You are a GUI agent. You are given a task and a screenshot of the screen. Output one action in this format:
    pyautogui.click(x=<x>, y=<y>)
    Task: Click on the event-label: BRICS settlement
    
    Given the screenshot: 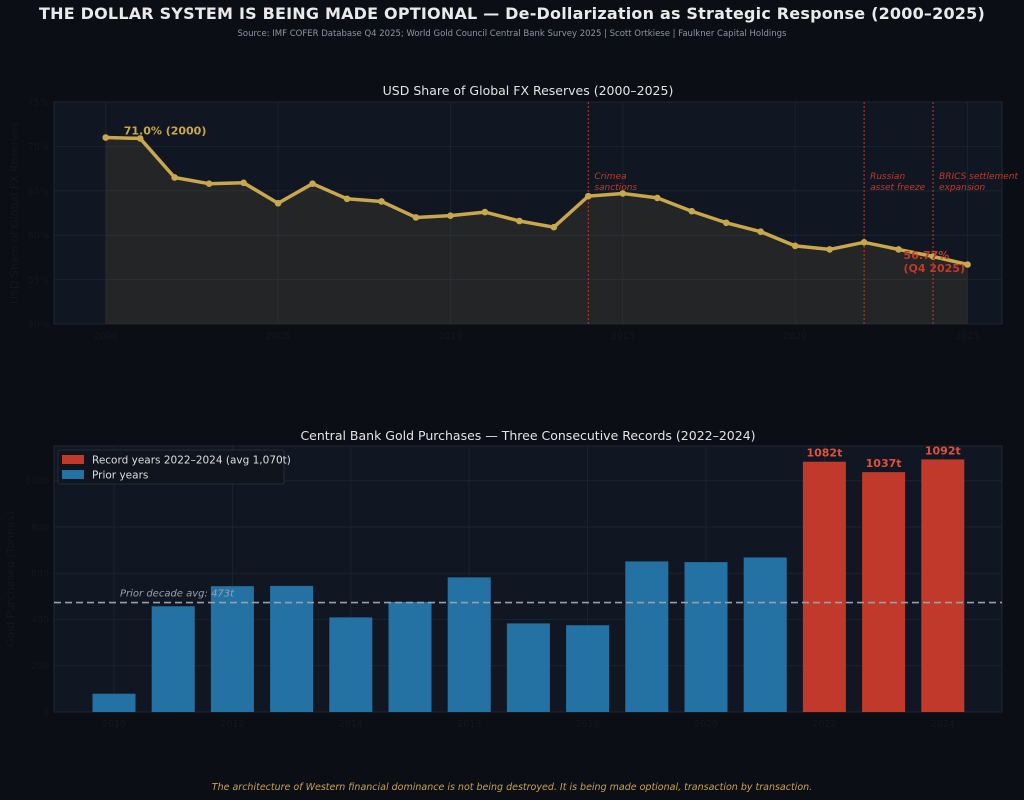 What is the action you would take?
    pyautogui.click(x=978, y=177)
    